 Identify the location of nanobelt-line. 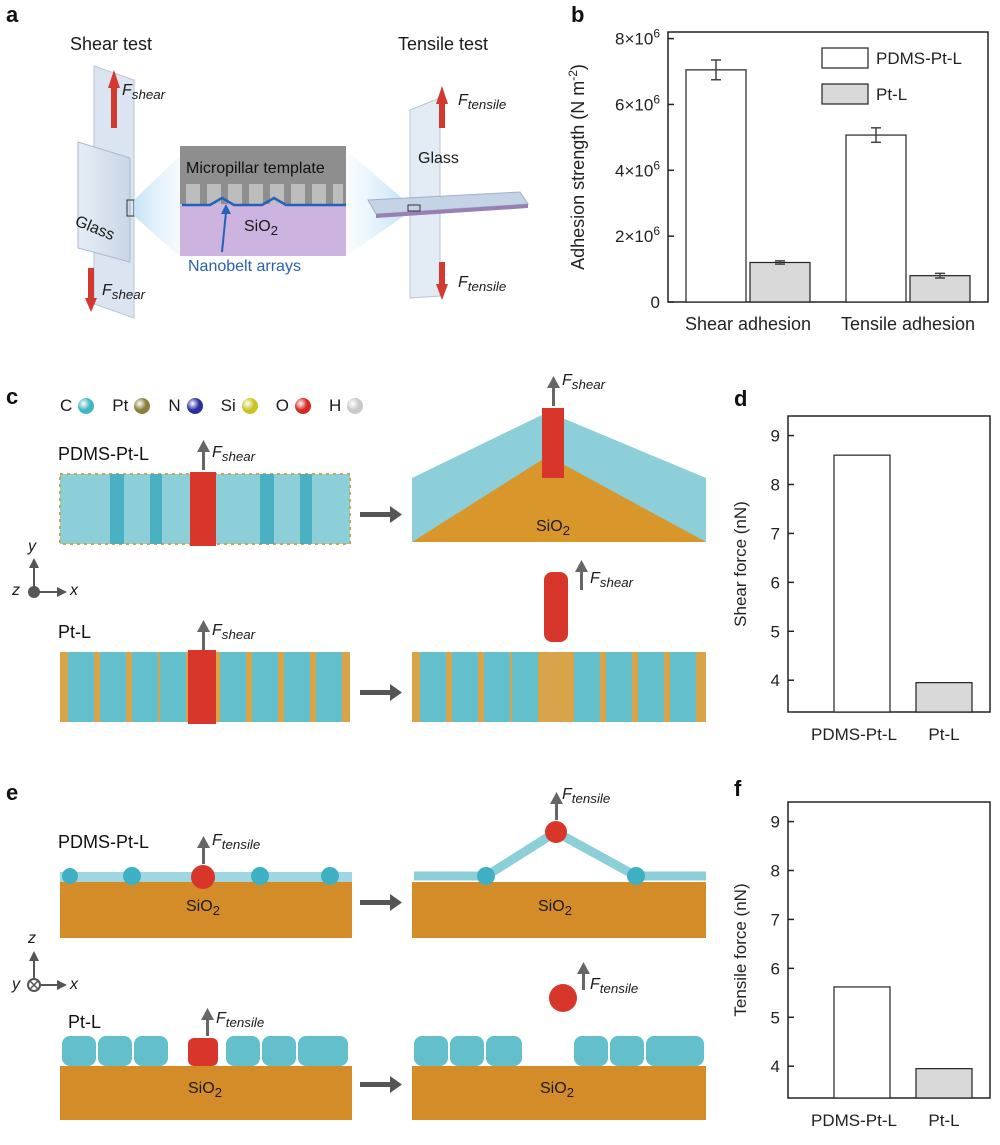
(264, 201).